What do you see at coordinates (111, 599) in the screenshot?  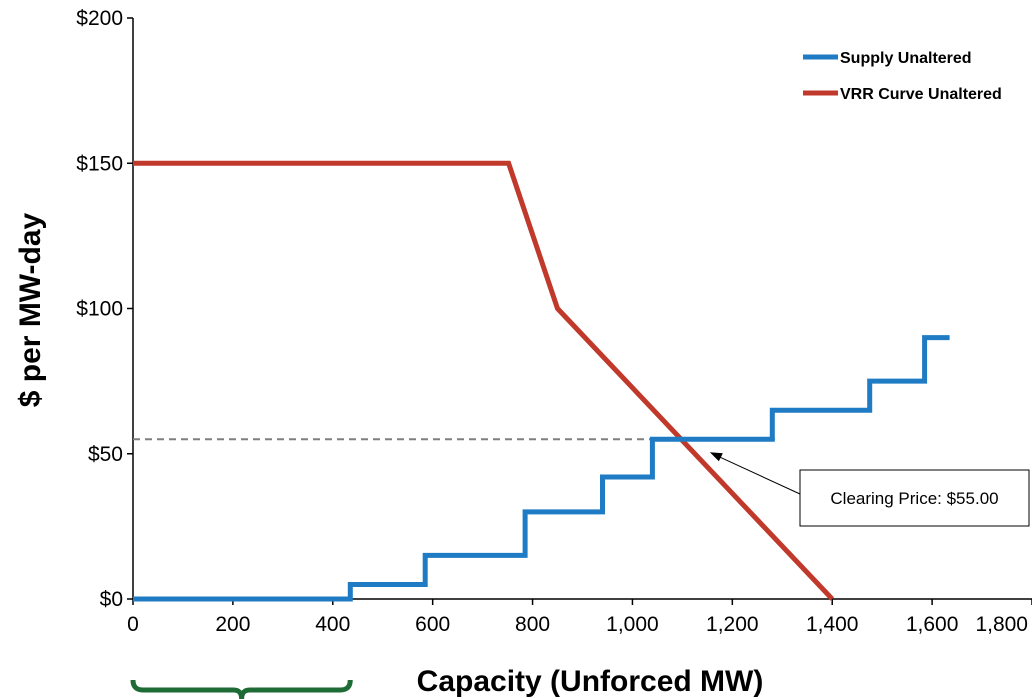 I see `y-tick-label: $0` at bounding box center [111, 599].